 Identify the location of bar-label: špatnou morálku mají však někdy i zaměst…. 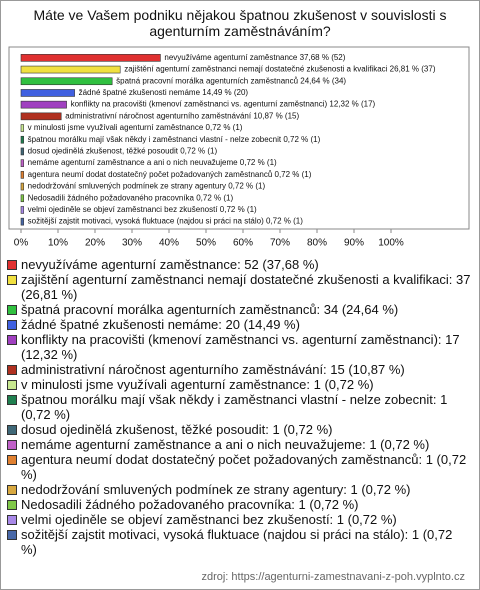
(174, 139).